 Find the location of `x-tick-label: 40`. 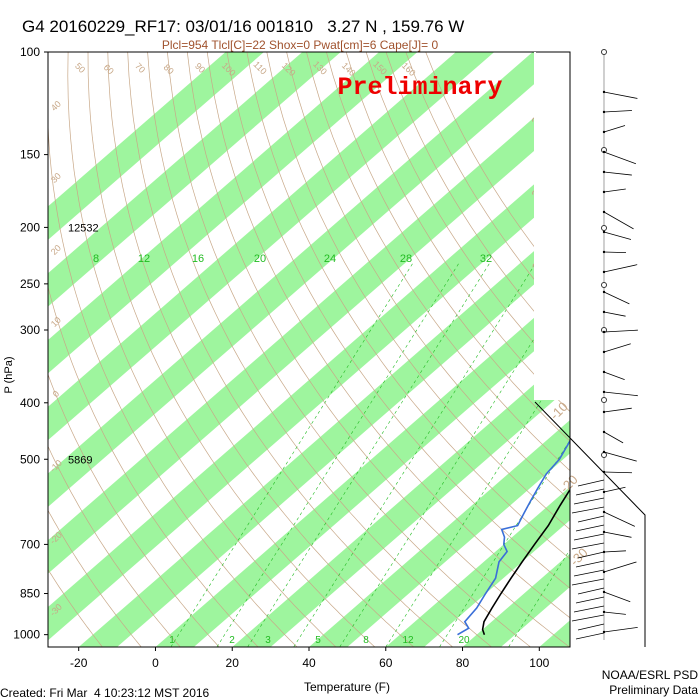

x-tick-label: 40 is located at coordinates (309, 663).